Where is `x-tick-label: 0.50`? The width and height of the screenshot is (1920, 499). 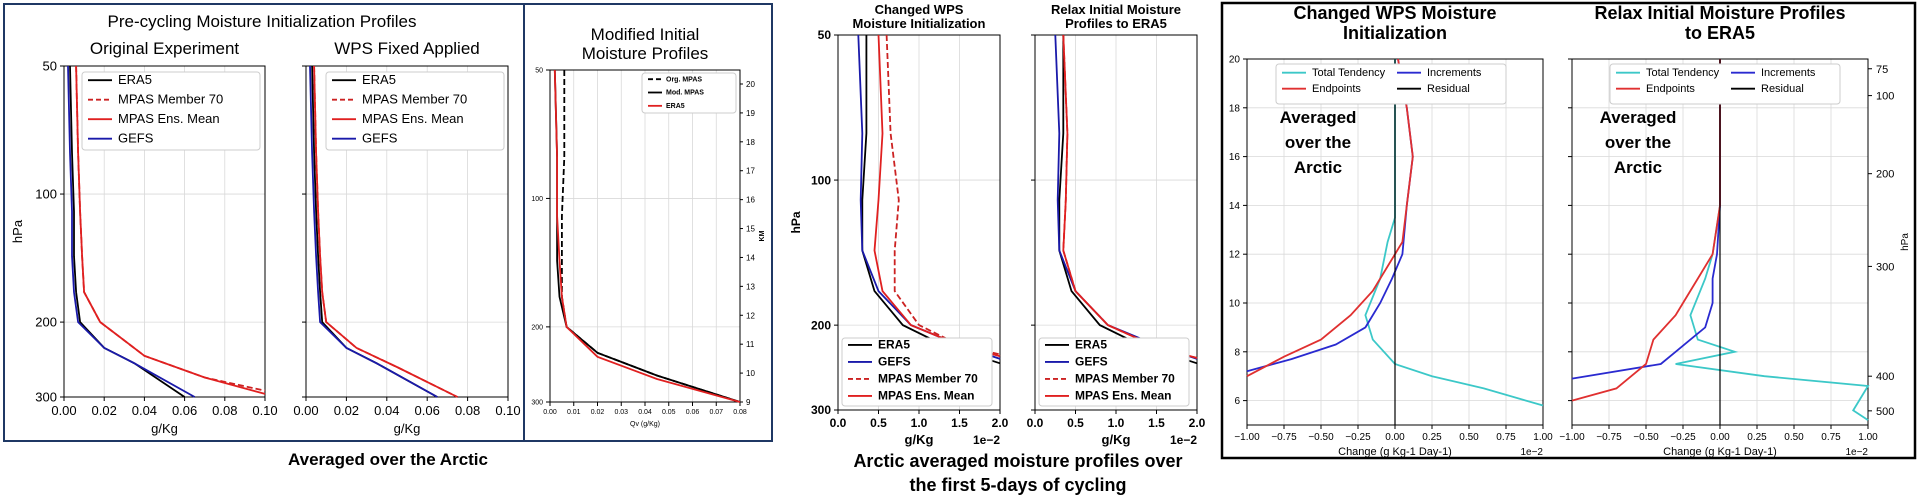 x-tick-label: 0.50 is located at coordinates (1794, 437).